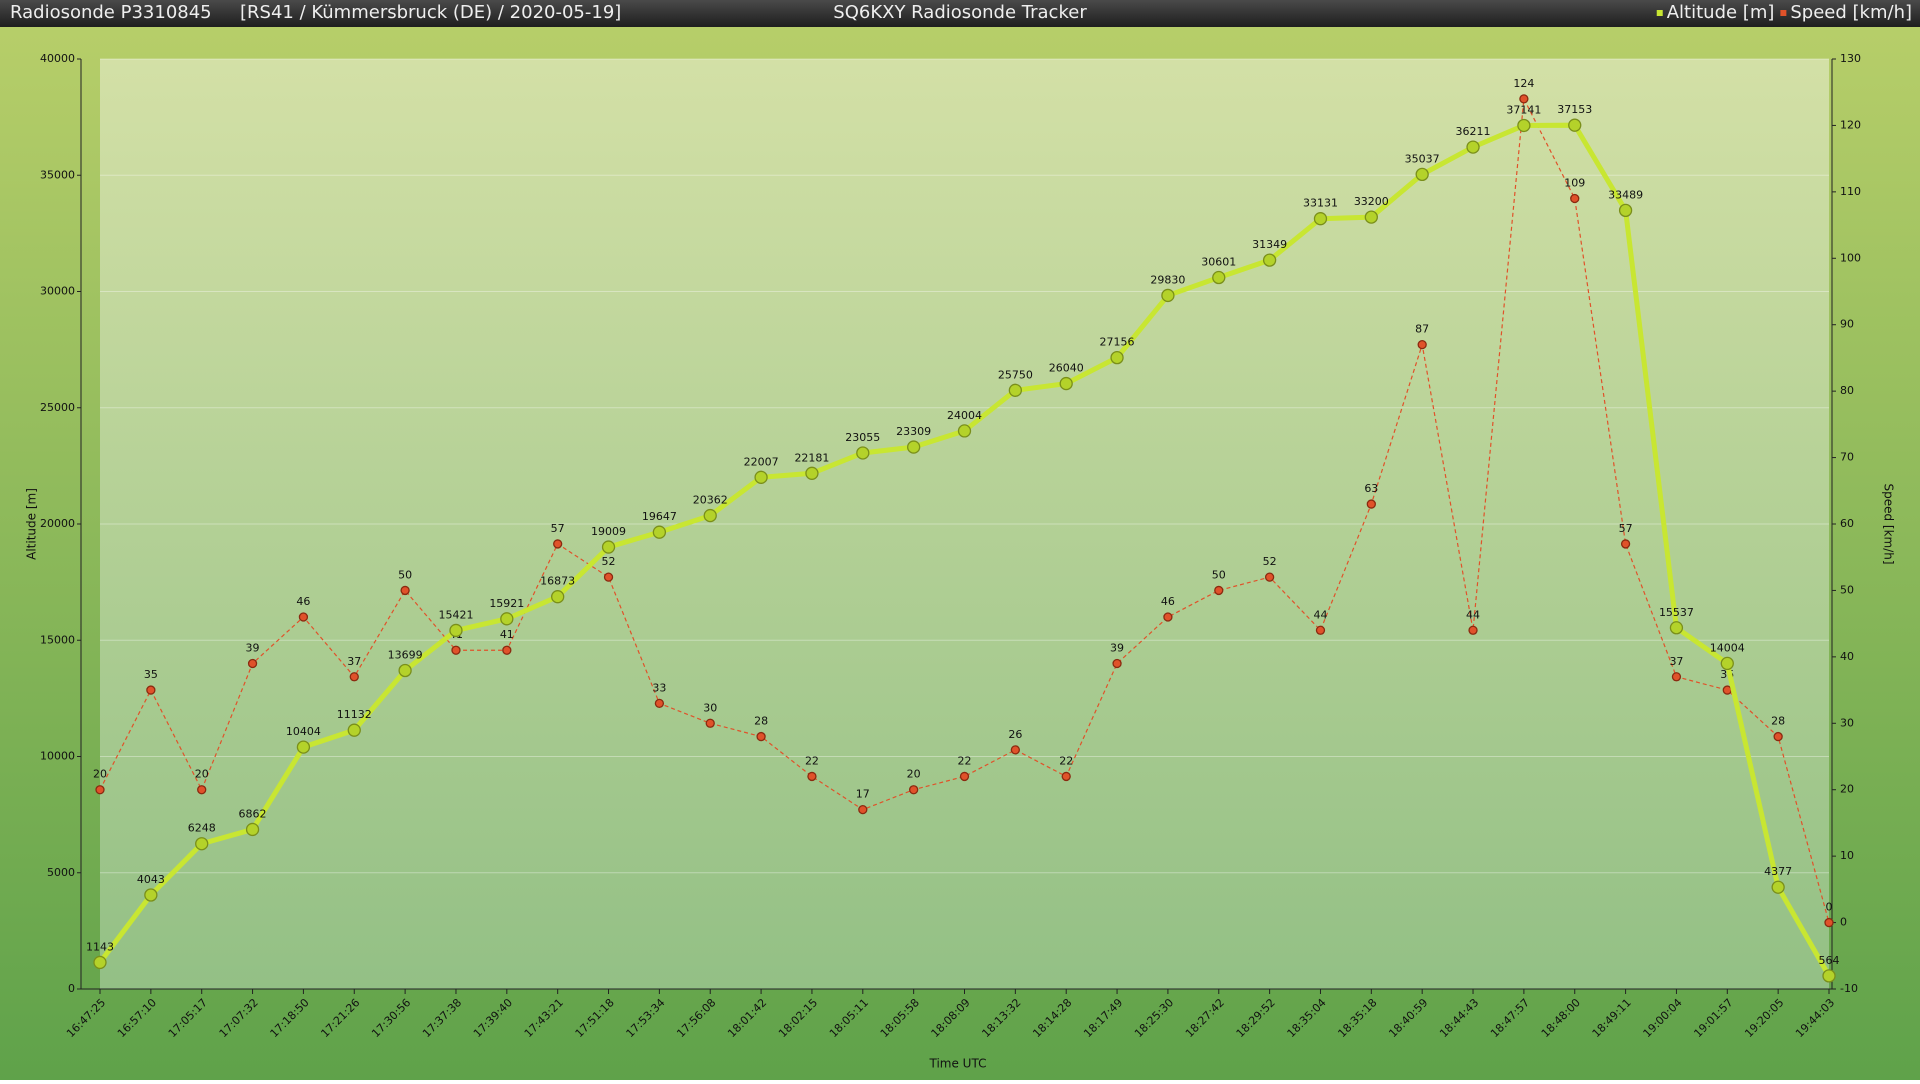 The image size is (1920, 1084). What do you see at coordinates (1269, 244) in the screenshot?
I see `data-label: 31349` at bounding box center [1269, 244].